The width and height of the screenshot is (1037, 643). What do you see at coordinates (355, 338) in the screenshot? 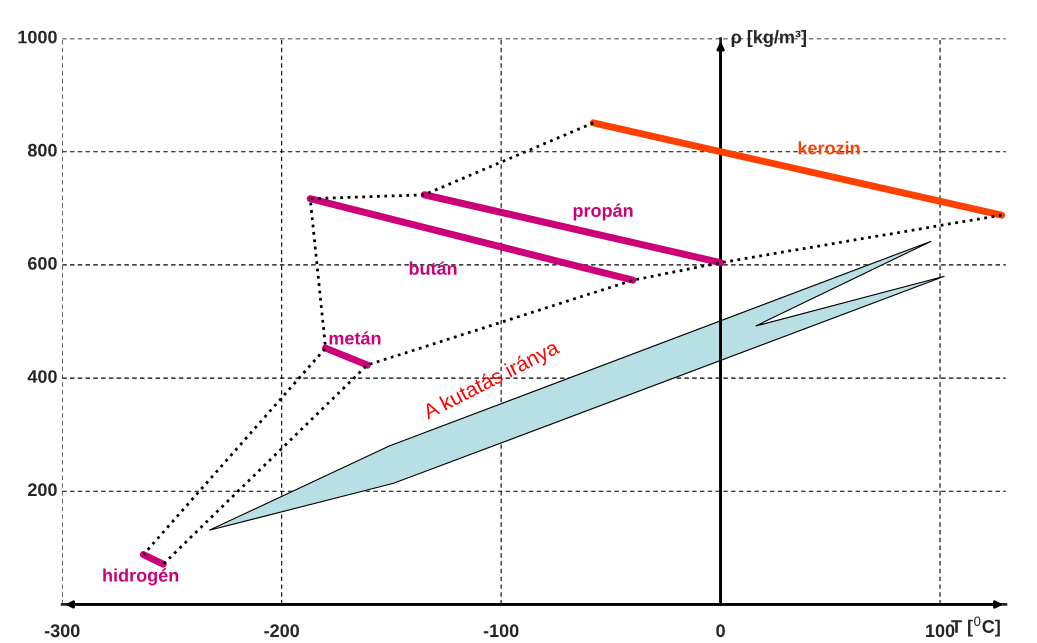
I see `series-label: metán` at bounding box center [355, 338].